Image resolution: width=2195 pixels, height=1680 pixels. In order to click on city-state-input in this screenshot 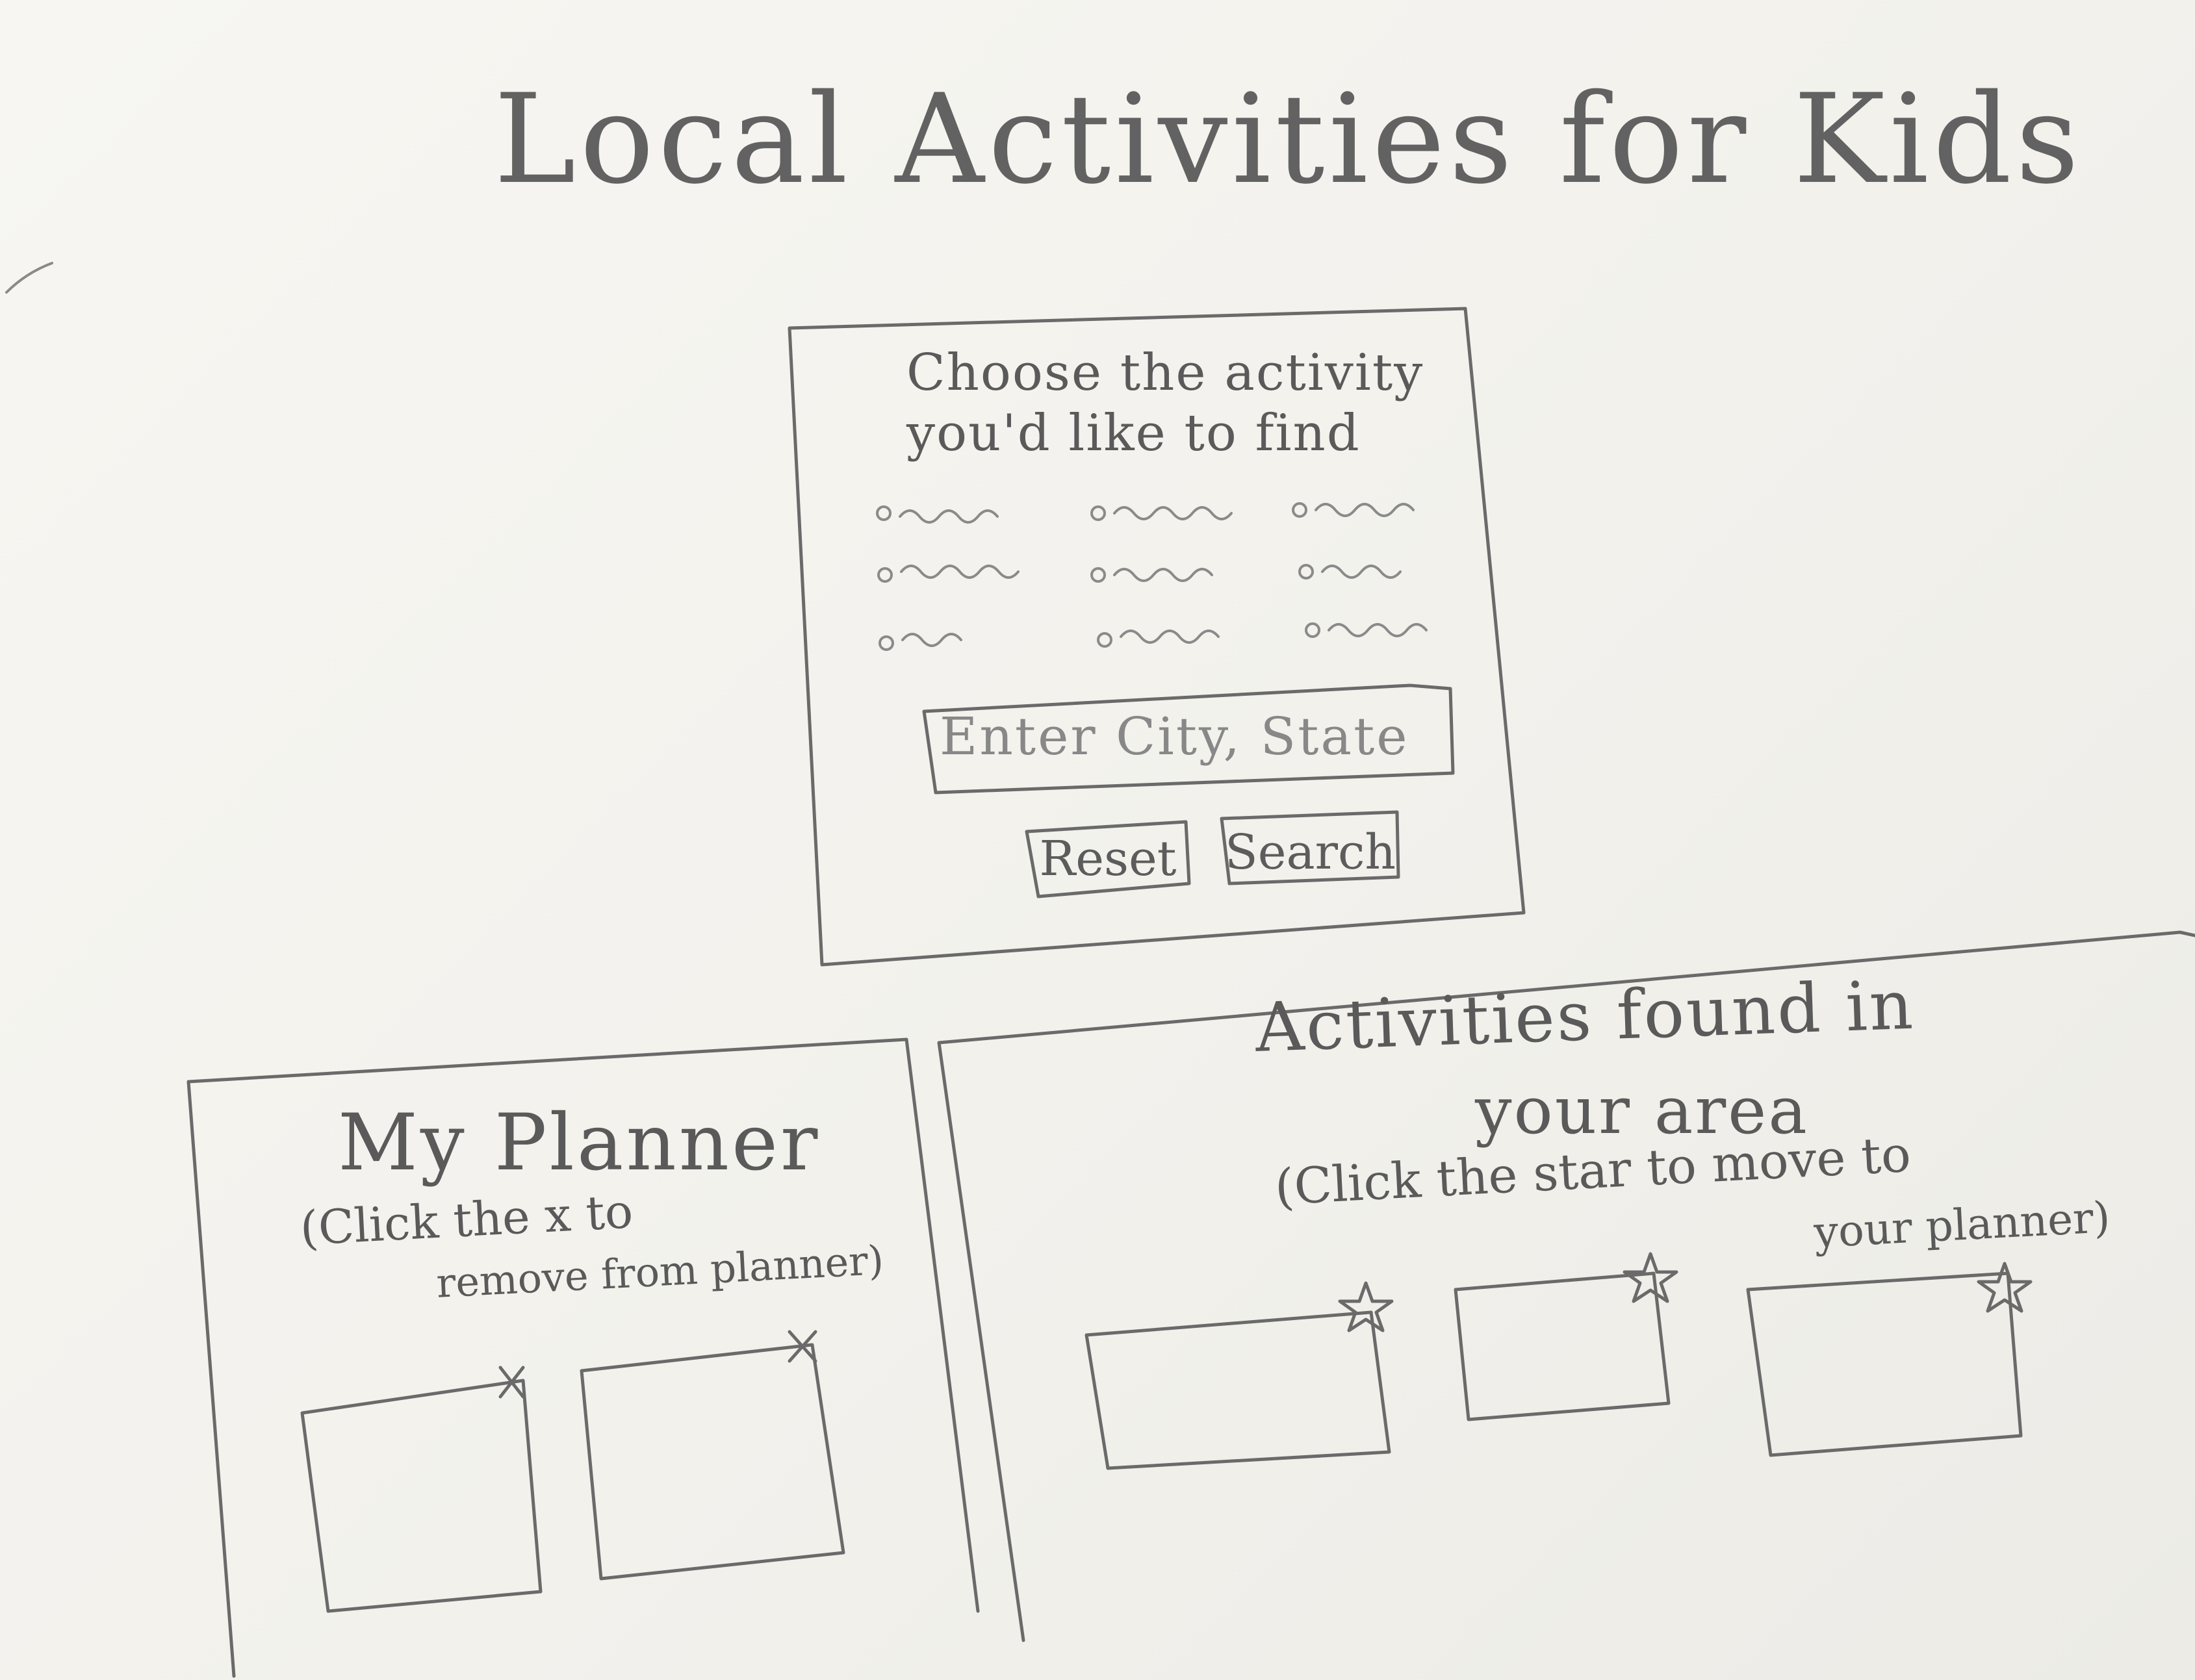, I will do `click(1188, 736)`.